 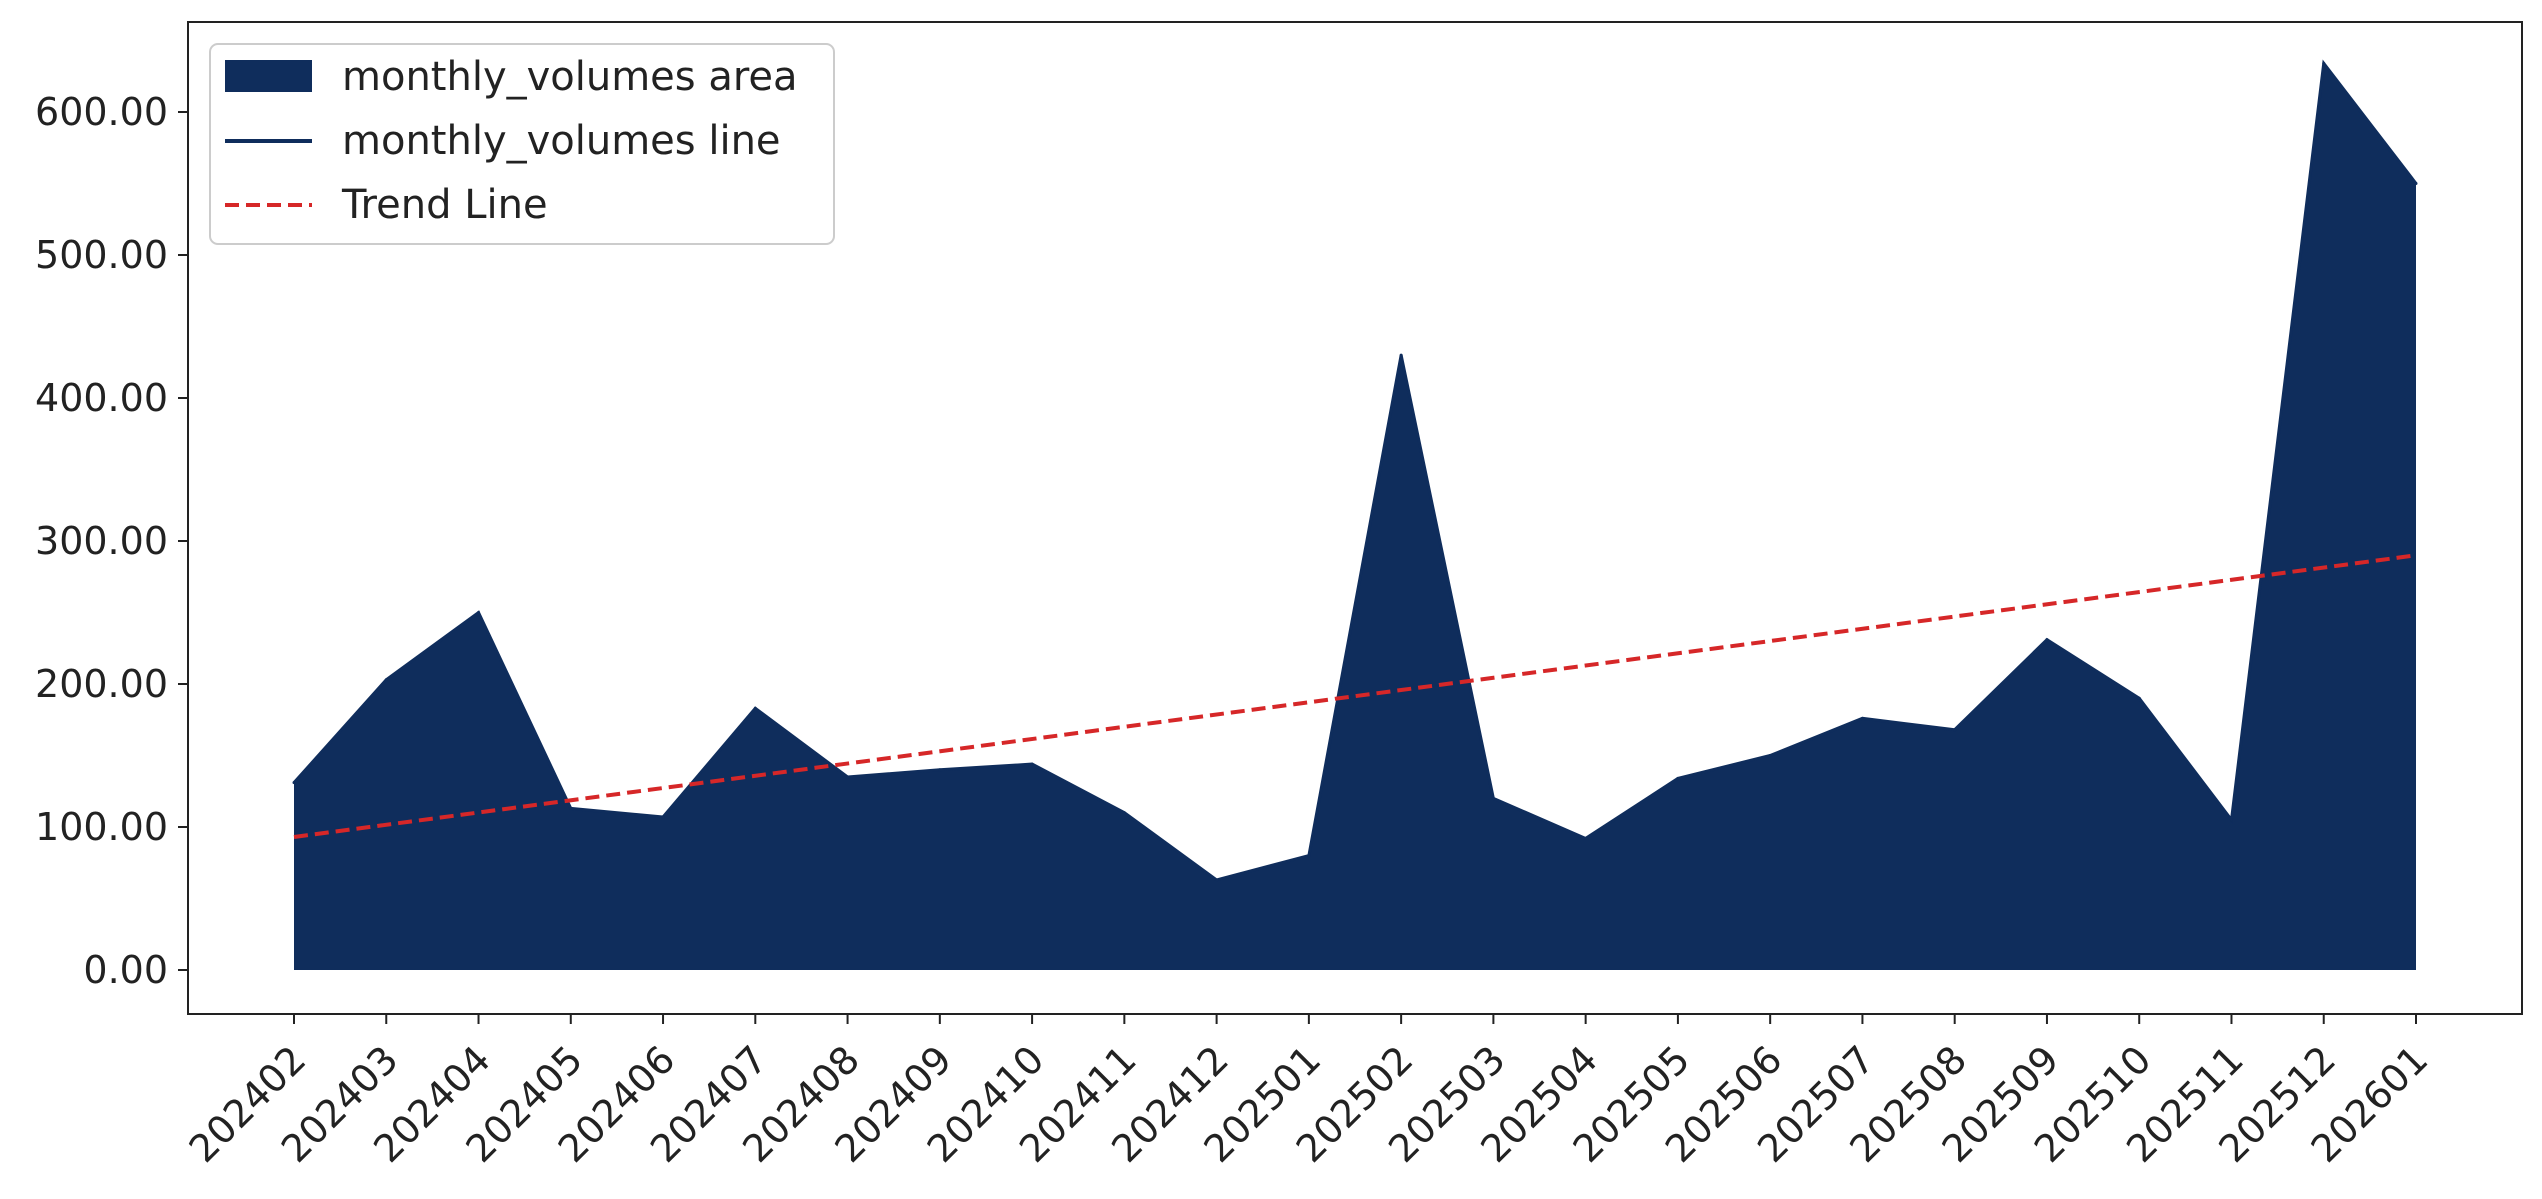 I want to click on y-tick-label: 0.00, so click(x=125, y=970).